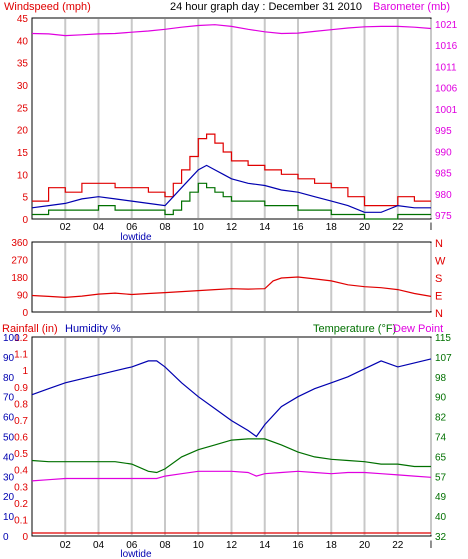 This screenshot has width=468, height=559. What do you see at coordinates (441, 438) in the screenshot?
I see `temperature-tick-label: 74` at bounding box center [441, 438].